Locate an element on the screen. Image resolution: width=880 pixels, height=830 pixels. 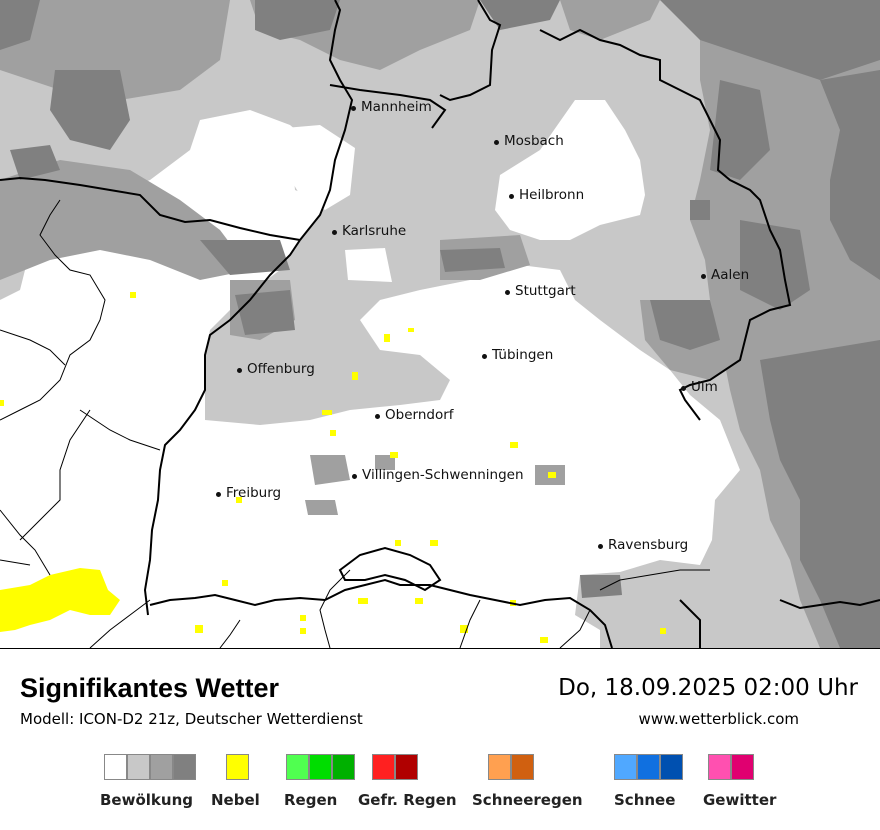
legend-label: Regen is located at coordinates (311, 800).